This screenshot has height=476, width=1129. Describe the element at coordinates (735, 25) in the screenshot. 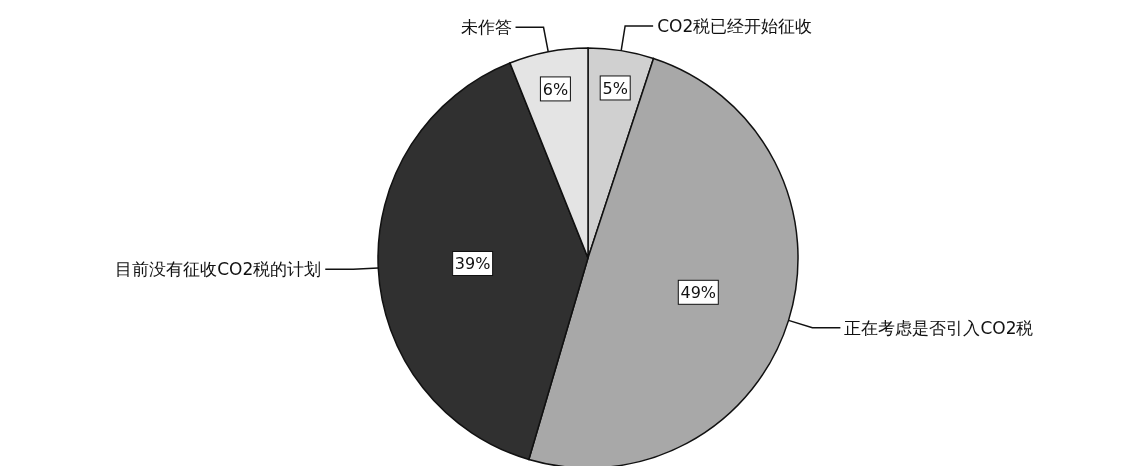

I see `slice-label: CO2税已经开始征收` at that location.